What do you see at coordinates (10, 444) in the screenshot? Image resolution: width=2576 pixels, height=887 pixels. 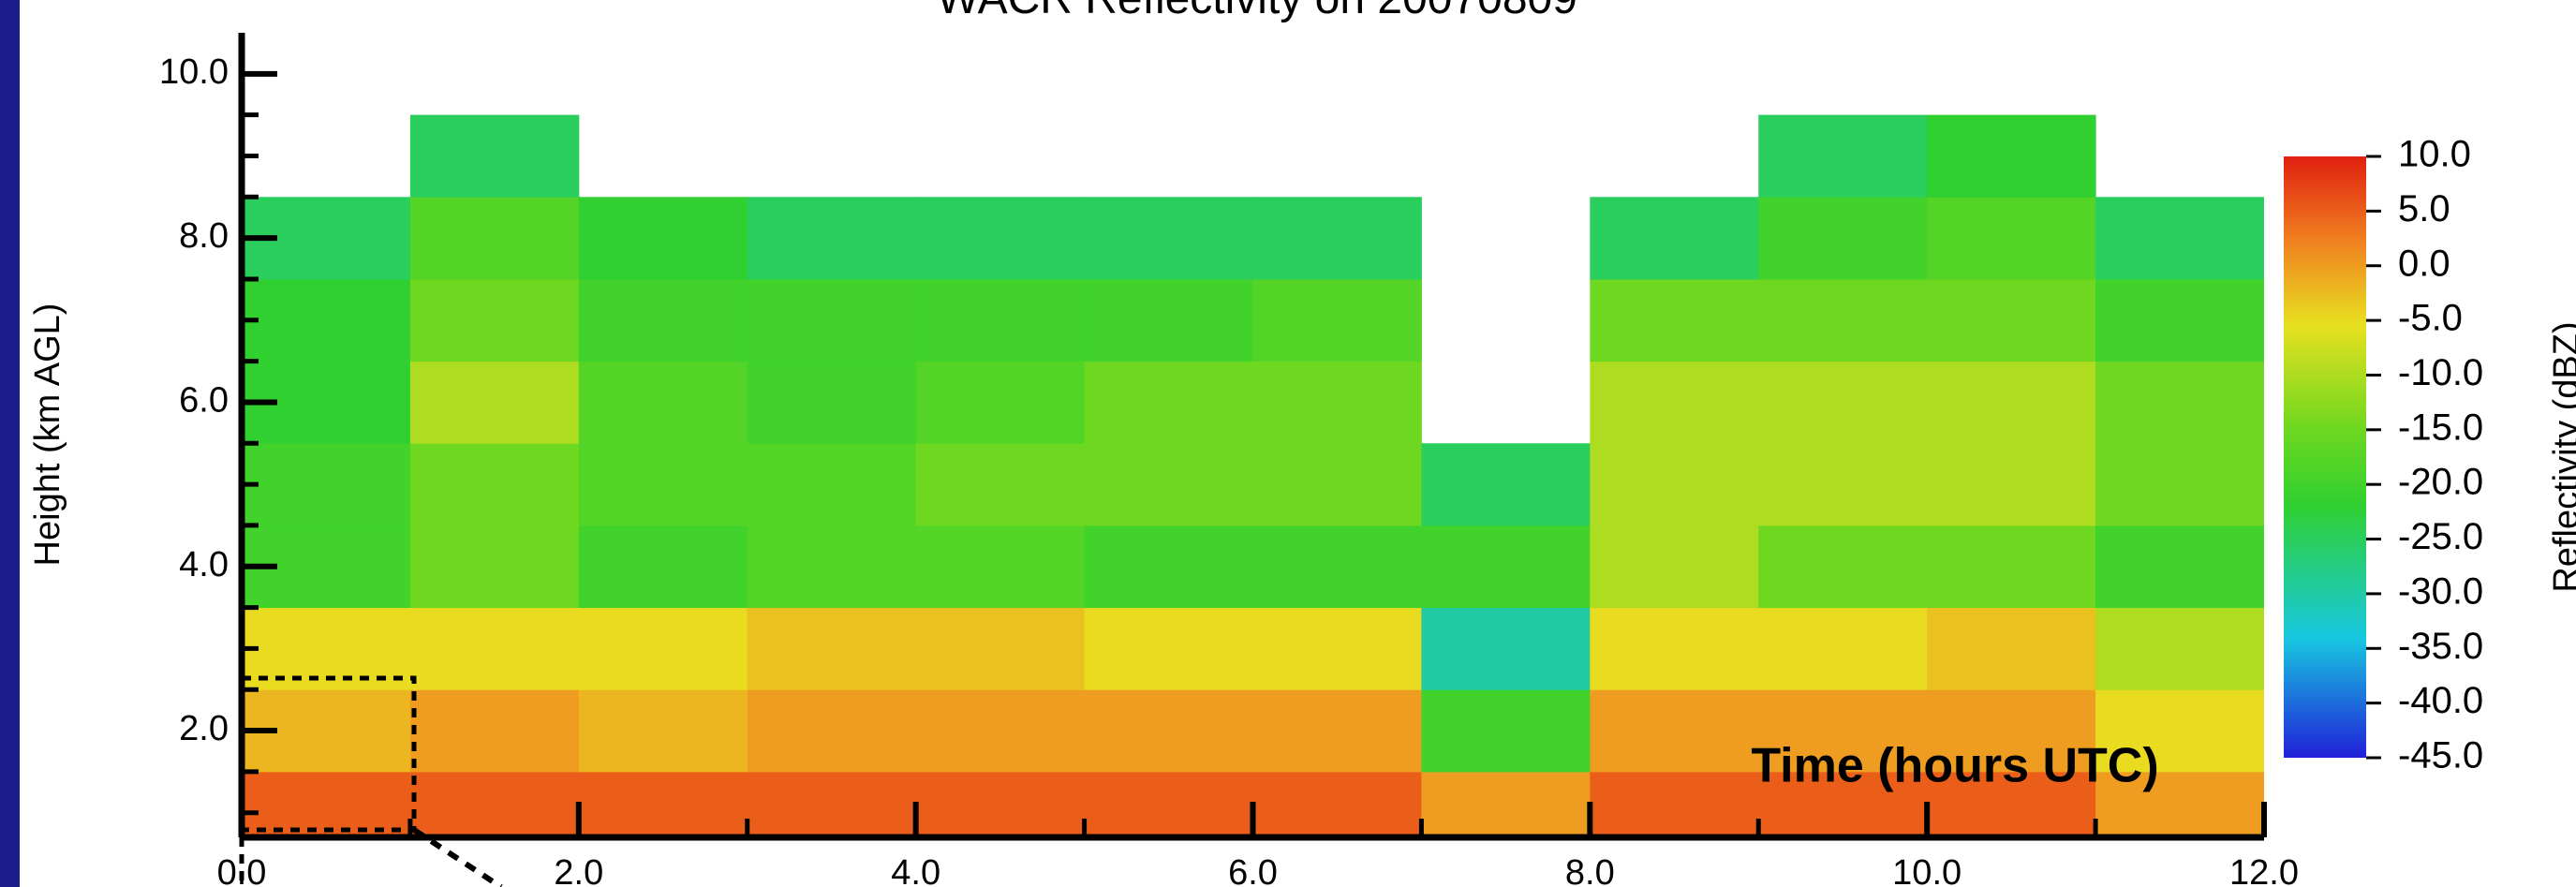 I see `side-strip` at bounding box center [10, 444].